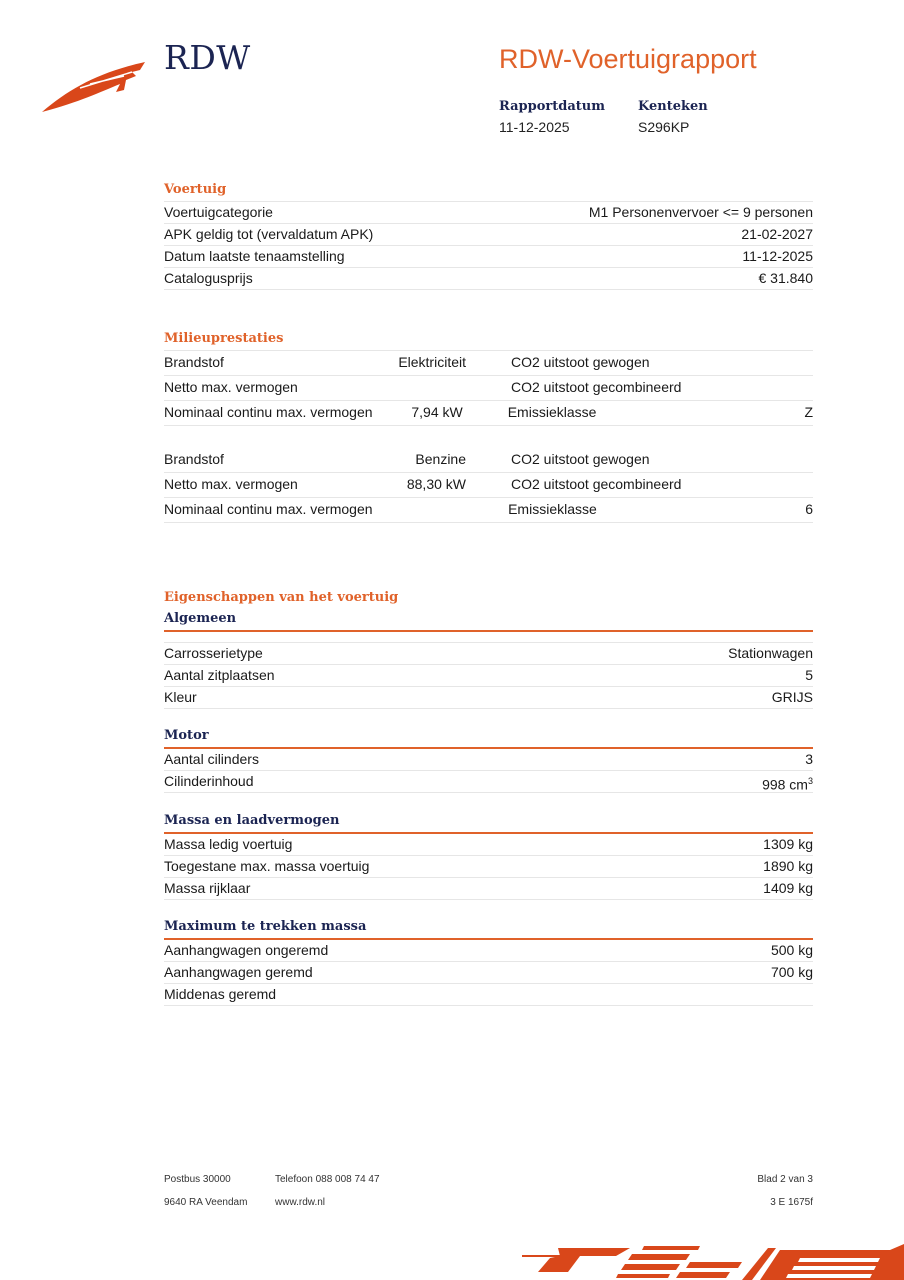 The image size is (904, 1280). What do you see at coordinates (208, 278) in the screenshot?
I see `row-label: Catalogusprijs` at bounding box center [208, 278].